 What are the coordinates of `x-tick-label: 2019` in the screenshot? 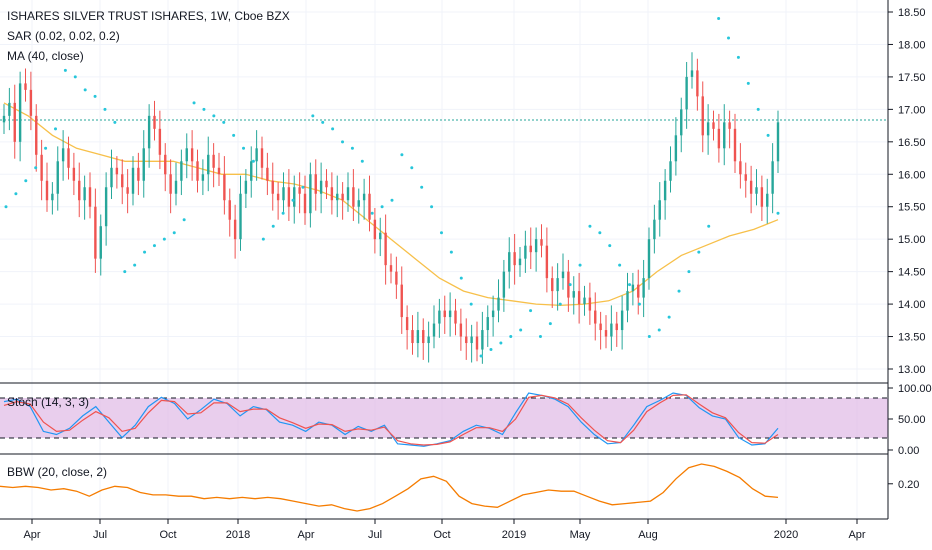 It's located at (514, 535).